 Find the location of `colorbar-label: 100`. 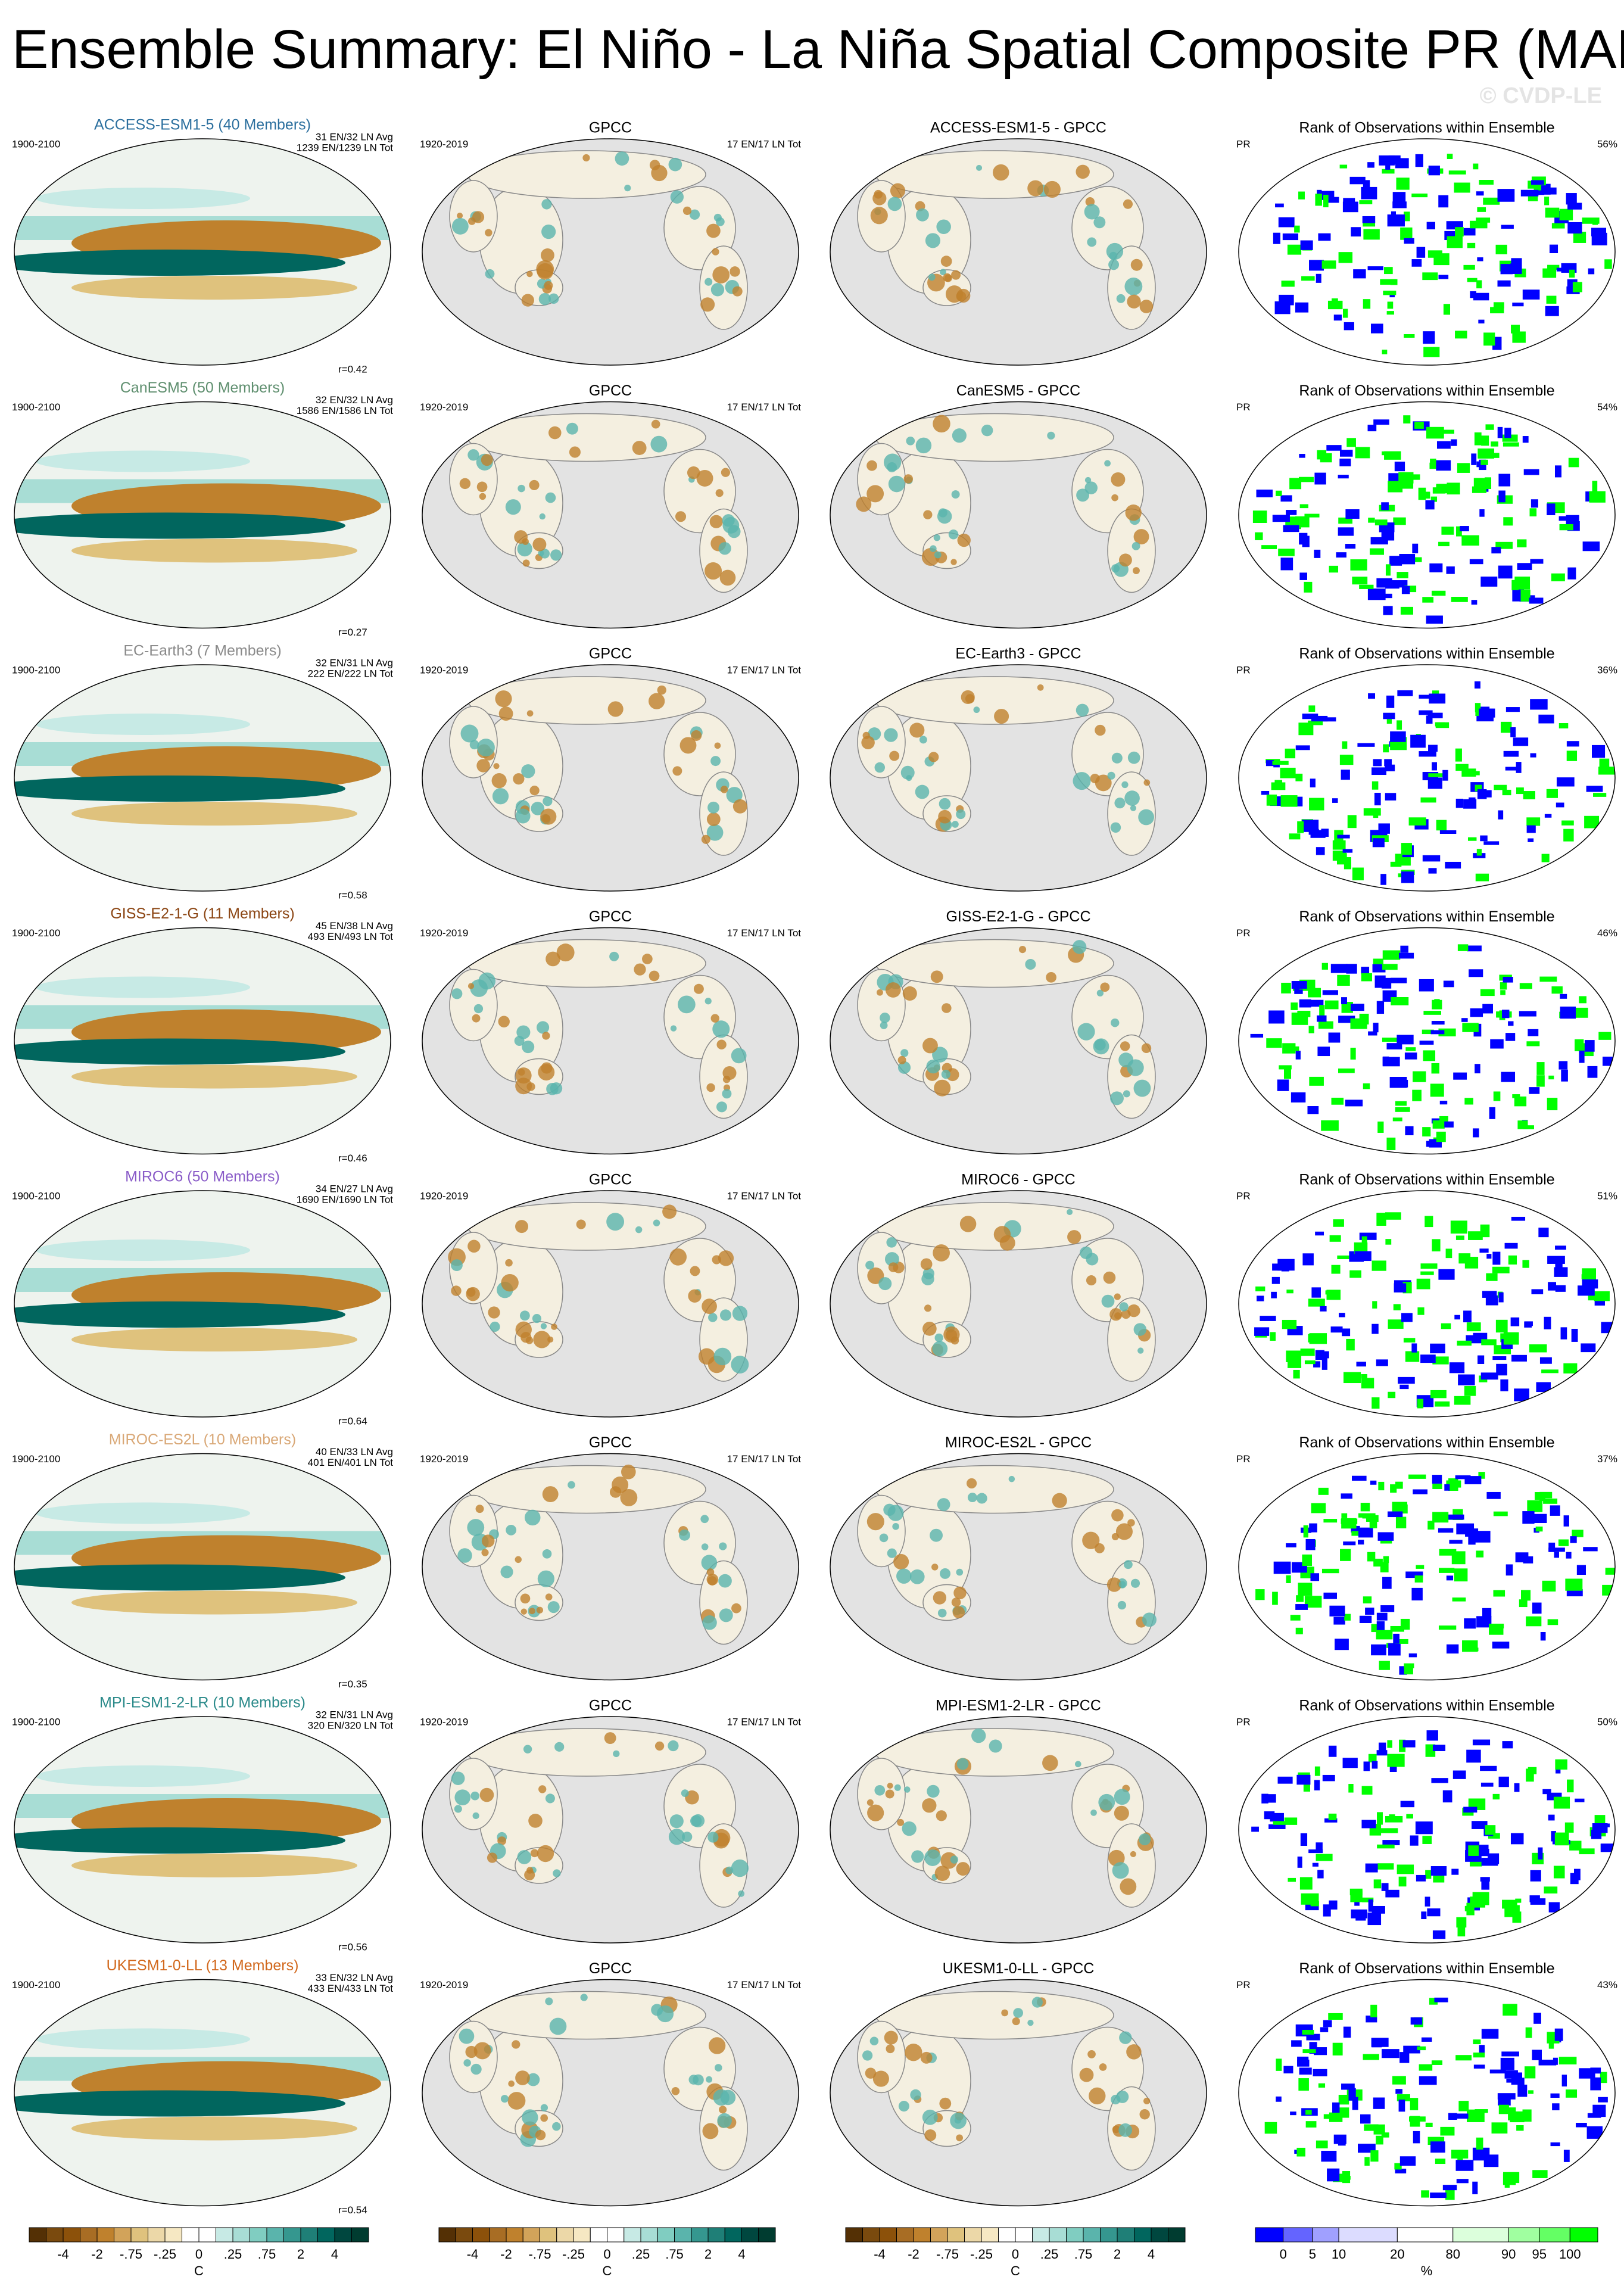

colorbar-label: 100 is located at coordinates (1570, 2254).